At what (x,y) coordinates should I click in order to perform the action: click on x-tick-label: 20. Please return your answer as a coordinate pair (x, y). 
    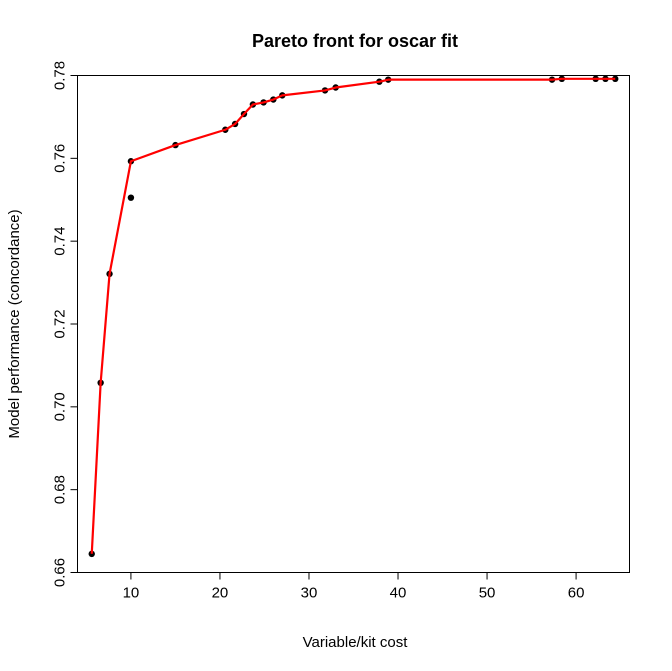
    Looking at the image, I should click on (220, 593).